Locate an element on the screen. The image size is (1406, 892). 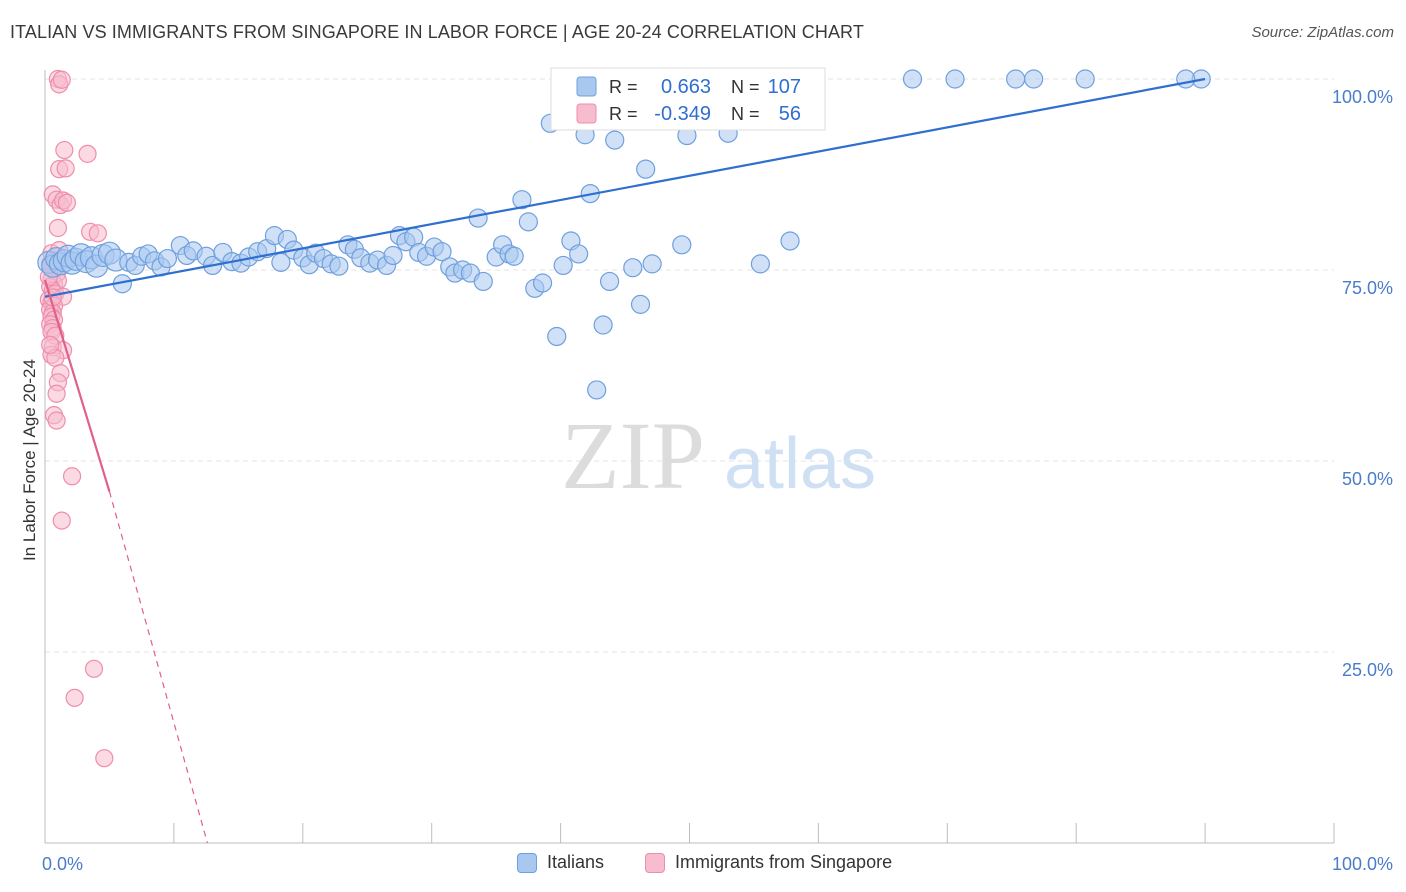
watermark-zip: ZIP is located at coordinates (633, 455).